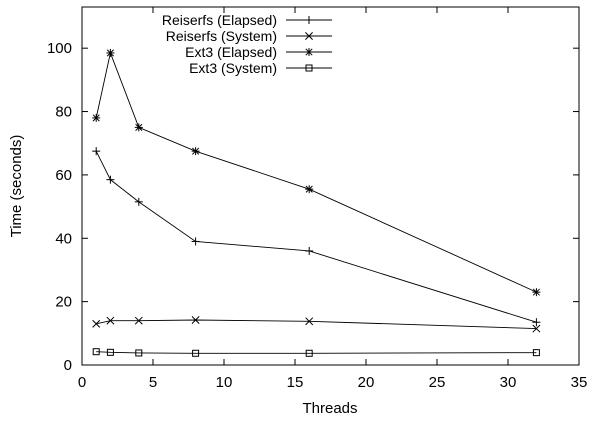 The image size is (600, 421). Describe the element at coordinates (437, 382) in the screenshot. I see `x-tick-label: 25` at that location.